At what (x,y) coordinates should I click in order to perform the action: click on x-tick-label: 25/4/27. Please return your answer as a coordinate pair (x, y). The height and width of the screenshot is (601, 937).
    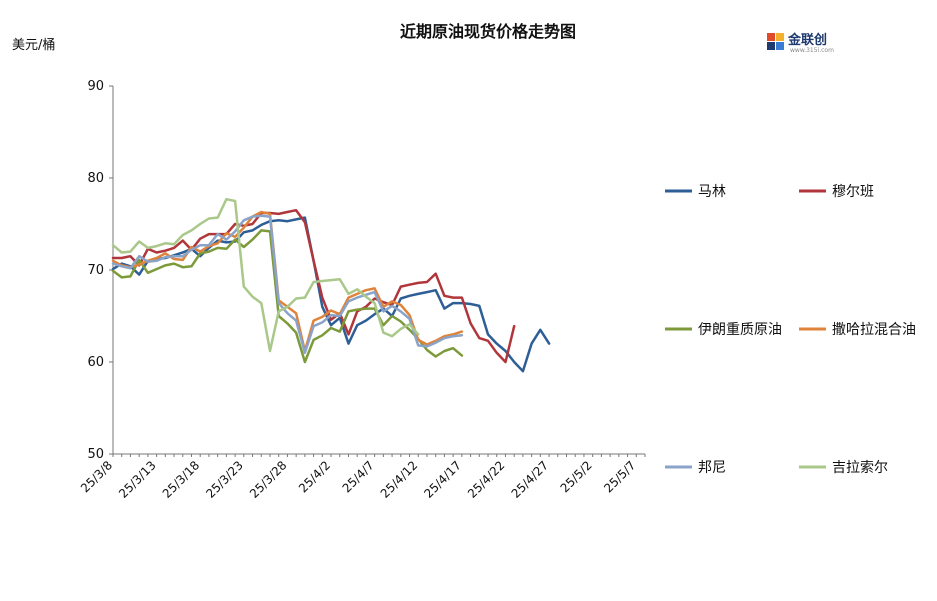
    Looking at the image, I should click on (530, 479).